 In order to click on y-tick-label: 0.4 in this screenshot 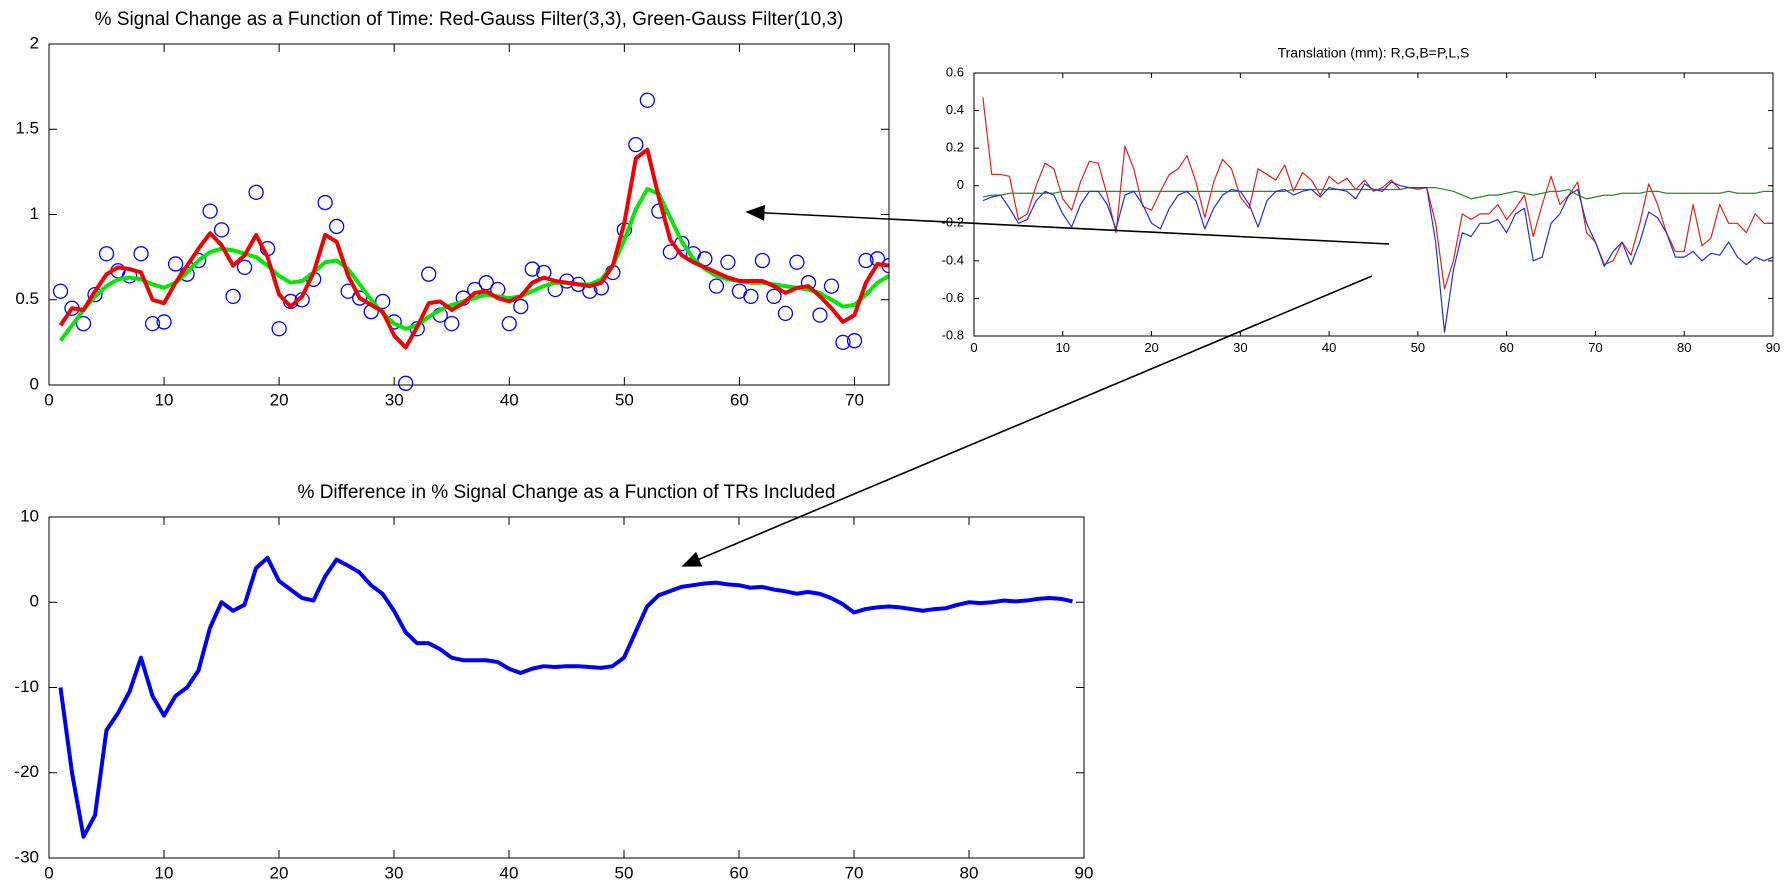, I will do `click(955, 109)`.